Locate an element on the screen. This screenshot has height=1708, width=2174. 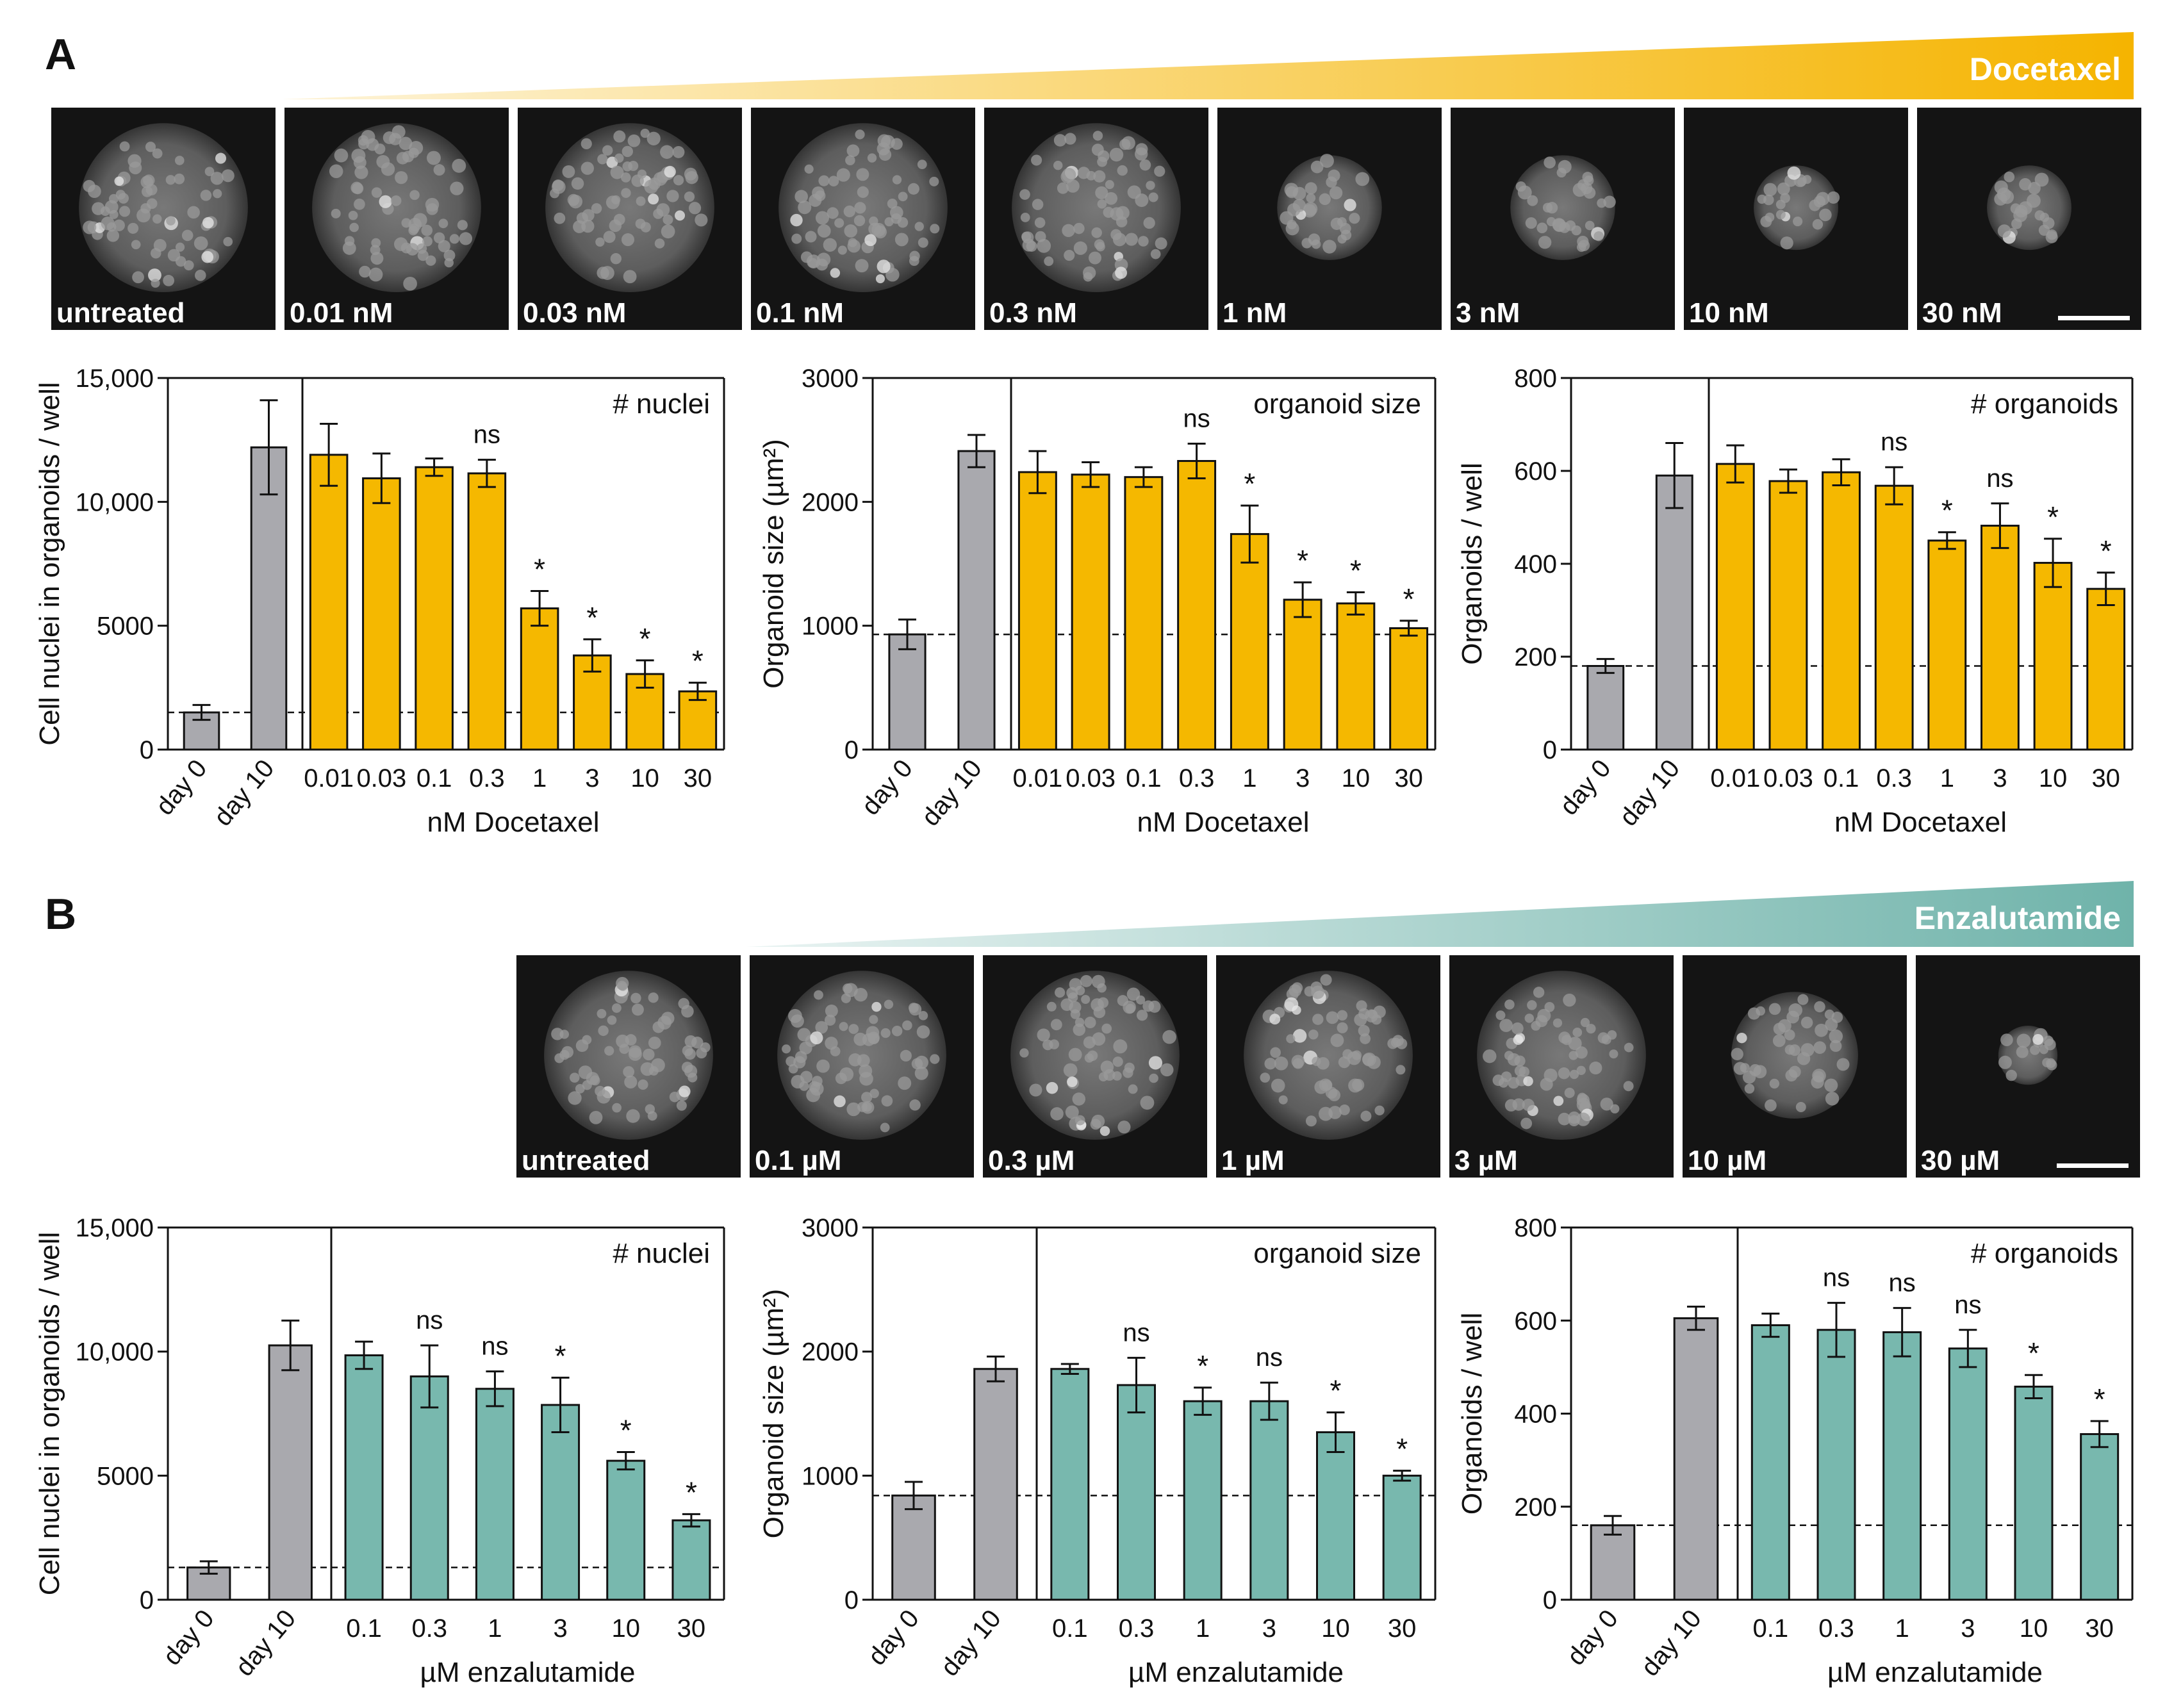
y-tick-label: 0 is located at coordinates (851, 750).